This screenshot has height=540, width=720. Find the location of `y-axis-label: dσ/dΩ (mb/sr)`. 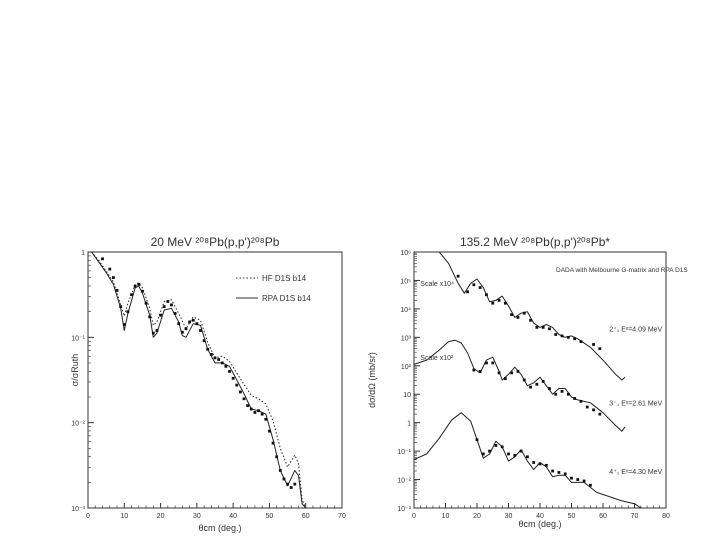

y-axis-label: dσ/dΩ (mb/sr) is located at coordinates (372, 380).